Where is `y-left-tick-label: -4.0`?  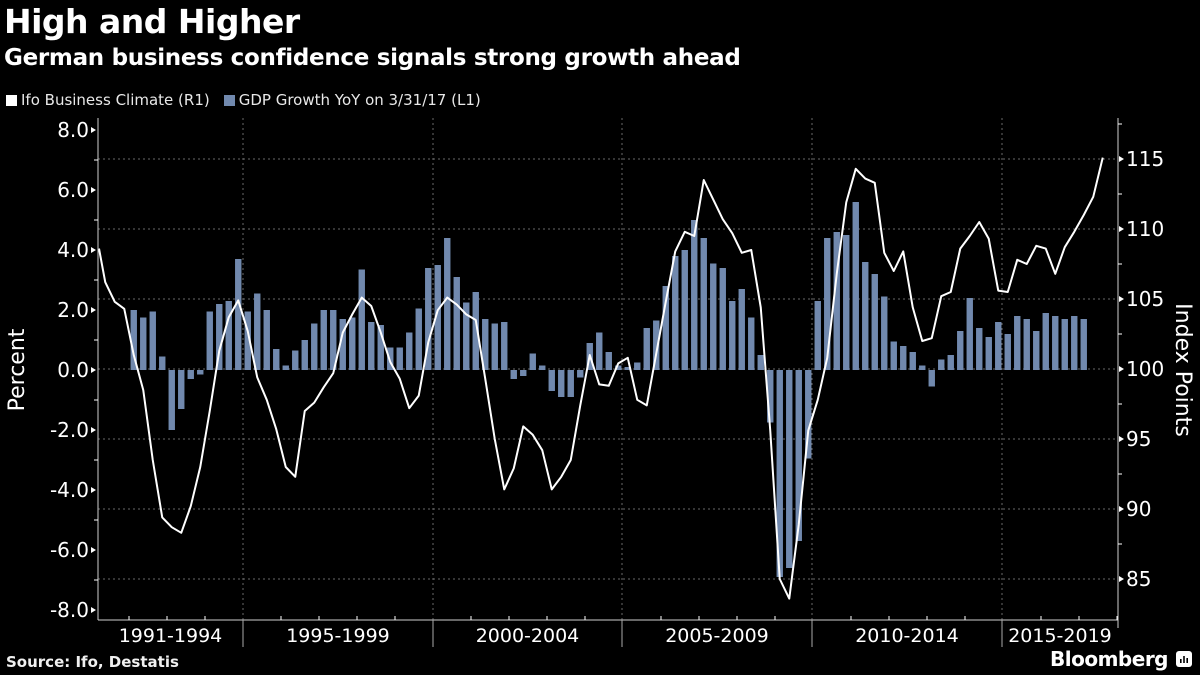 y-left-tick-label: -4.0 is located at coordinates (69, 490).